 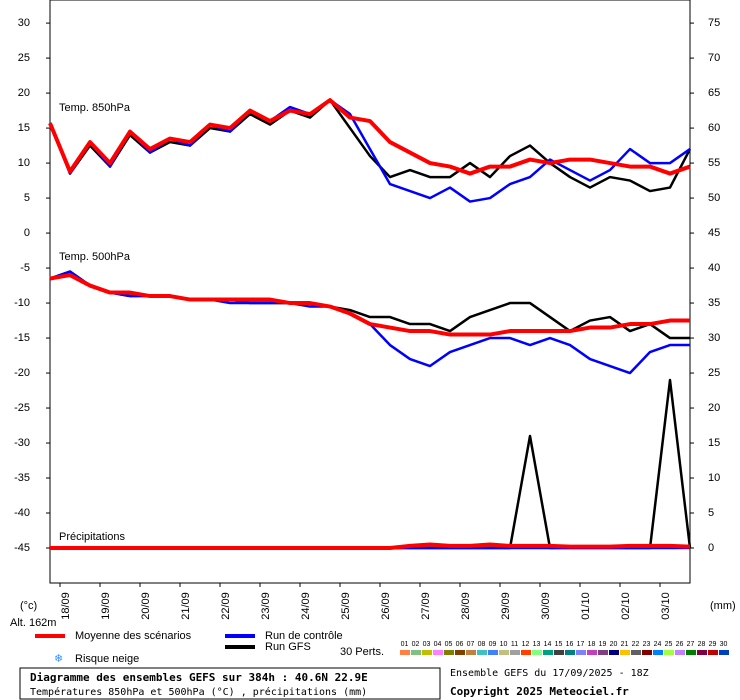 What do you see at coordinates (714, 233) in the screenshot?
I see `y2-tick-label: 45` at bounding box center [714, 233].